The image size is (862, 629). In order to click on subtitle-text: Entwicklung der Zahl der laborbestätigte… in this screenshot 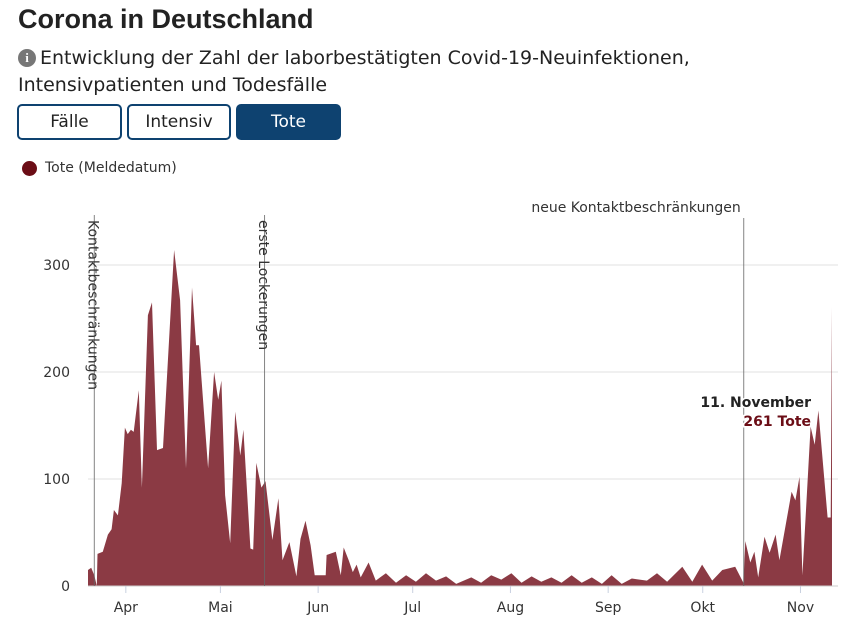, I will do `click(354, 71)`.